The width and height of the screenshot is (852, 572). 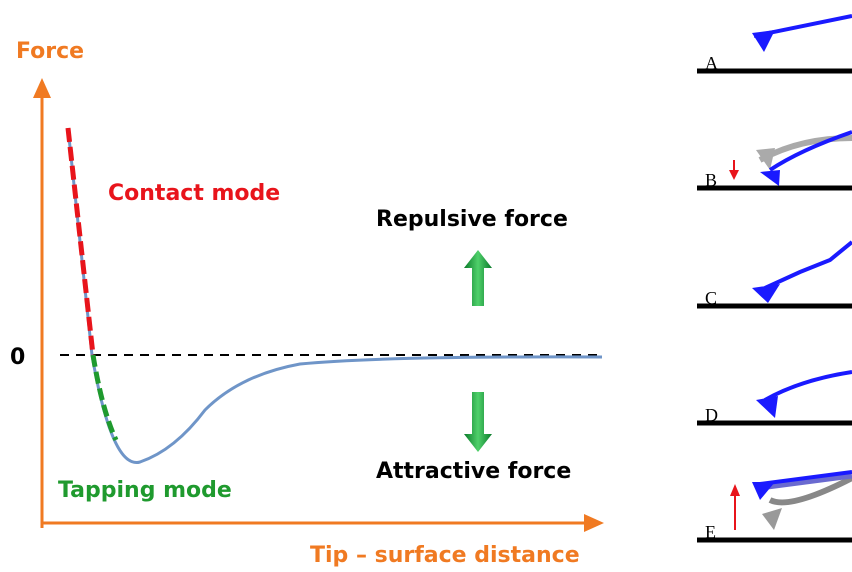 What do you see at coordinates (445, 555) in the screenshot?
I see `x-axis-label: Tip – surface distance` at bounding box center [445, 555].